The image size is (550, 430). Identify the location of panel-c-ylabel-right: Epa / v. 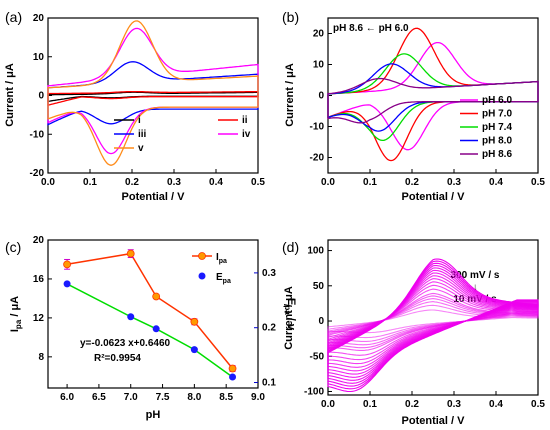
(290, 314).